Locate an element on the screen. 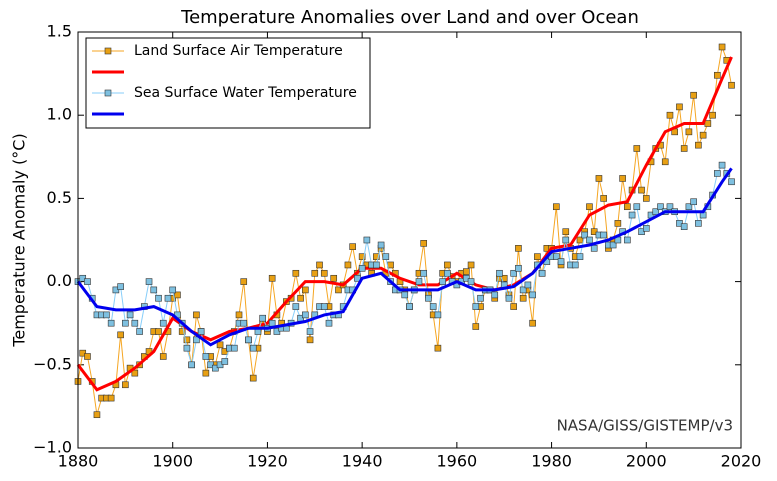 The width and height of the screenshot is (777, 481). x-tick-label: 1980 is located at coordinates (551, 461).